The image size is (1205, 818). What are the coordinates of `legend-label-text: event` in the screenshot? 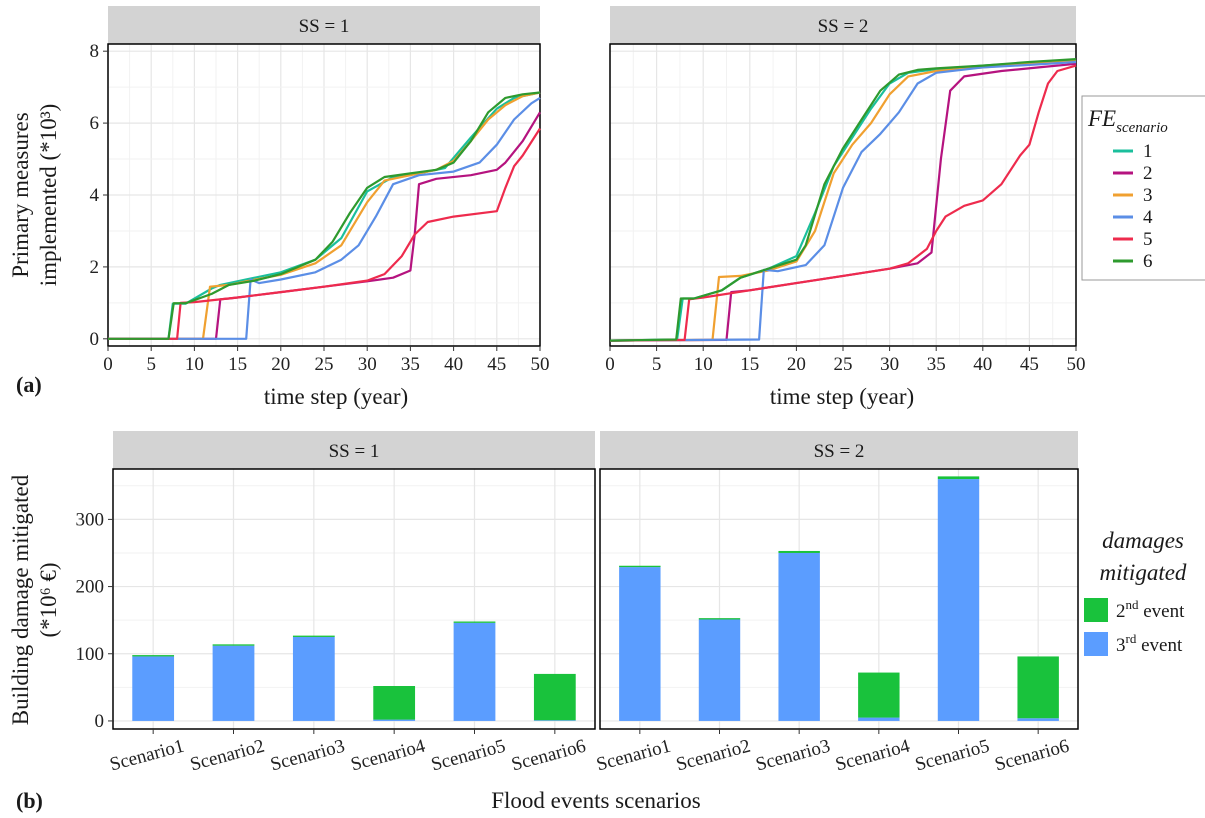 It's located at (1159, 645).